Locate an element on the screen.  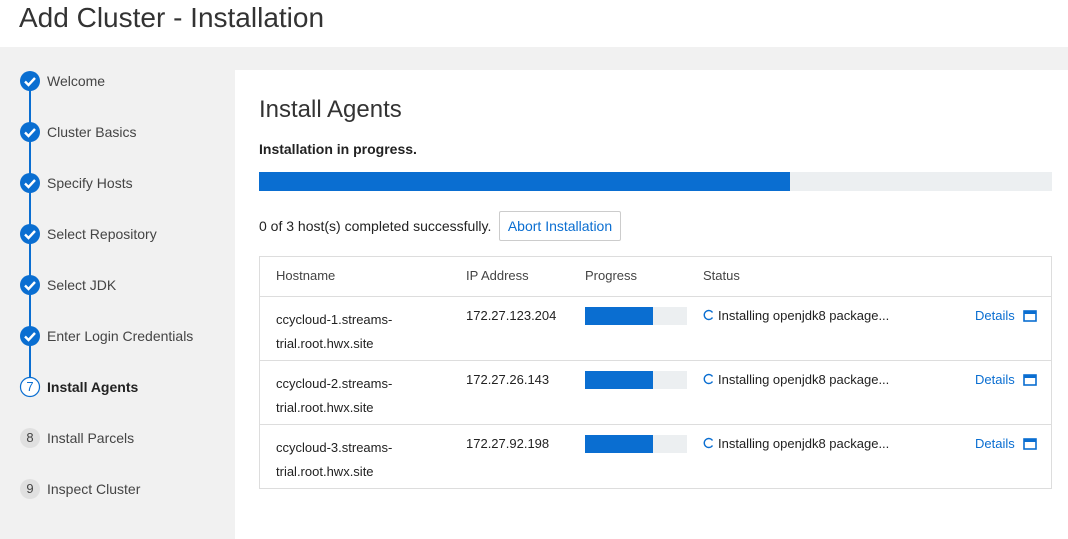
step: Cluster Basics is located at coordinates (77, 132).